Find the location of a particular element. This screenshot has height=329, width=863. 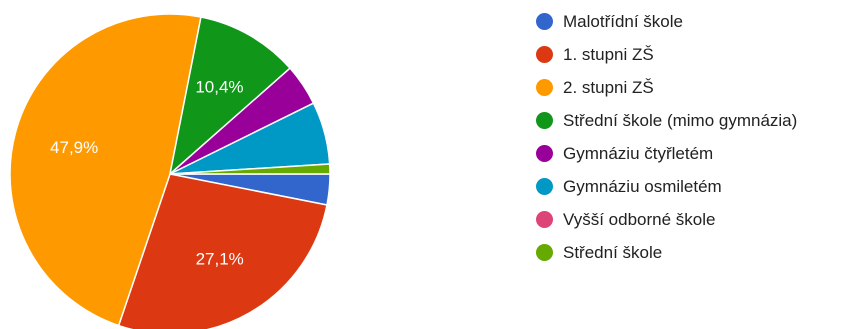

legend-item: 1. stupni ZŠ is located at coordinates (666, 54).